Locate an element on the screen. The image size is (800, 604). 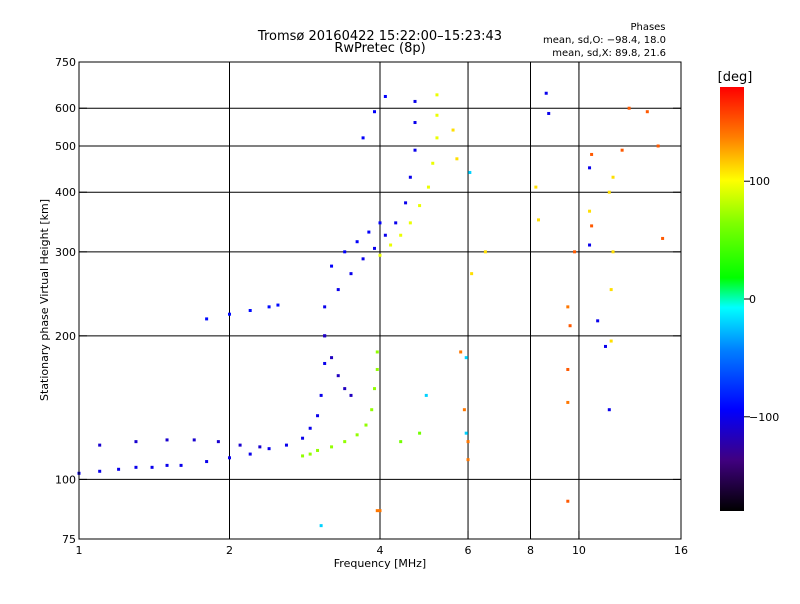
y-tick-label: 750 is located at coordinates (65, 62).